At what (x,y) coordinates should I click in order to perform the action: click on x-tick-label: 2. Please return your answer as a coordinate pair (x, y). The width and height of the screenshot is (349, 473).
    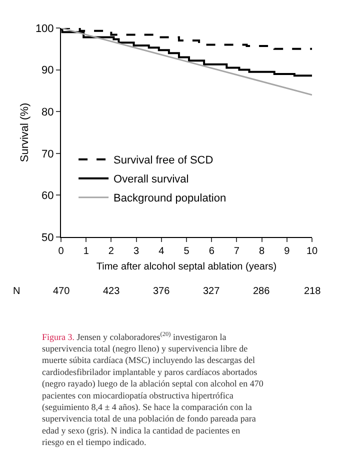
    Looking at the image, I should click on (111, 251).